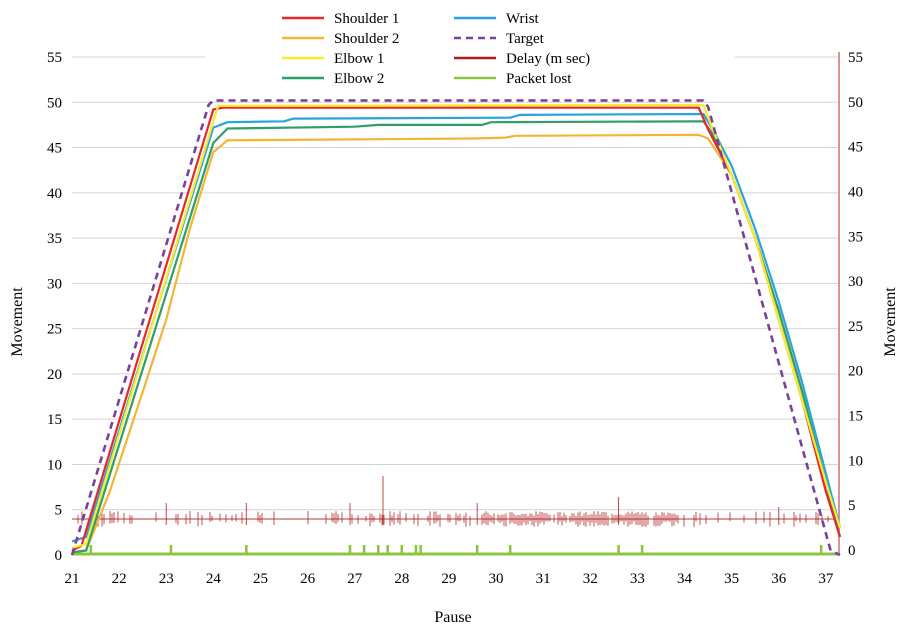 This screenshot has height=633, width=904. Describe the element at coordinates (496, 579) in the screenshot. I see `x-tick-label: 30` at that location.